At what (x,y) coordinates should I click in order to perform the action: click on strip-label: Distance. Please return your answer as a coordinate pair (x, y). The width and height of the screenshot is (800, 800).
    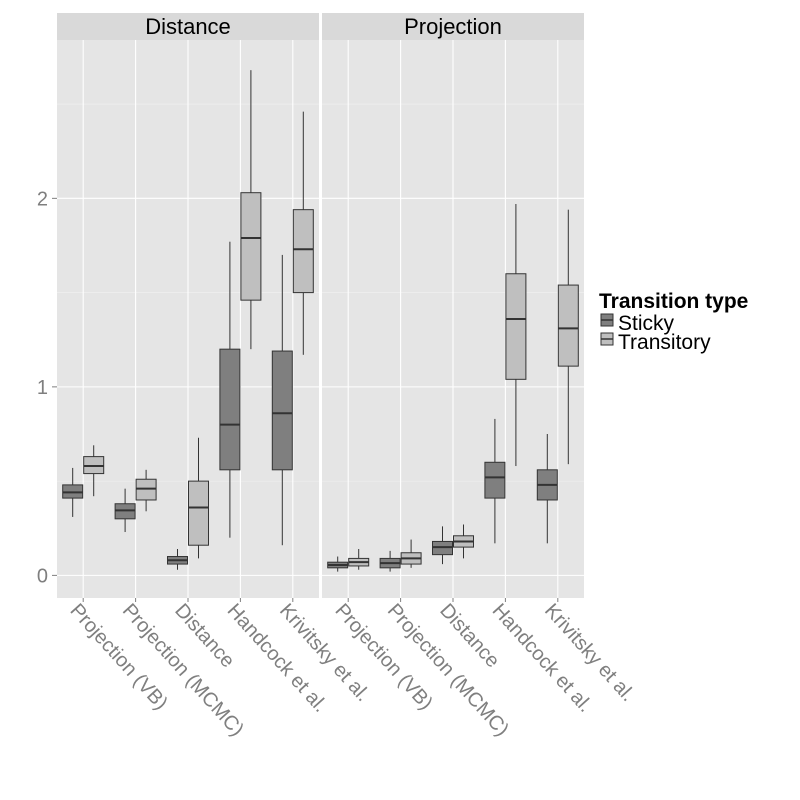
    Looking at the image, I should click on (188, 26).